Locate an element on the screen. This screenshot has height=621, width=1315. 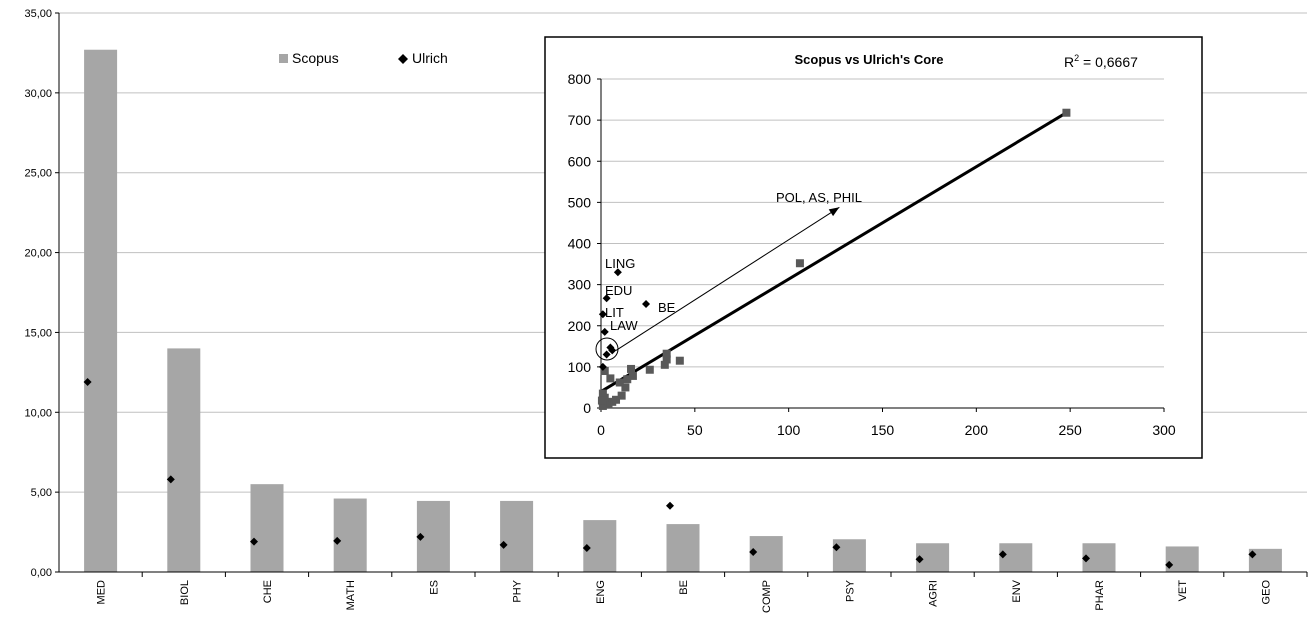
main-x-tick-label: ENG is located at coordinates (601, 592).